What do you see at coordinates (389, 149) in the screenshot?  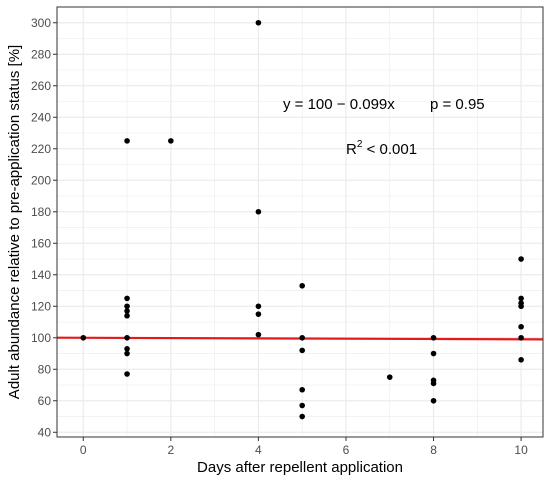 I see `r-squared-value: < 0.001` at bounding box center [389, 149].